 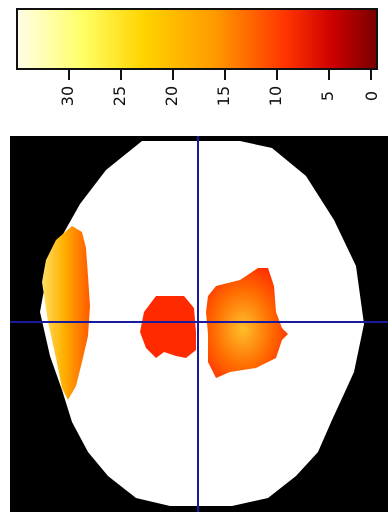 I want to click on colorbar-tick-label: 5, so click(x=327, y=96).